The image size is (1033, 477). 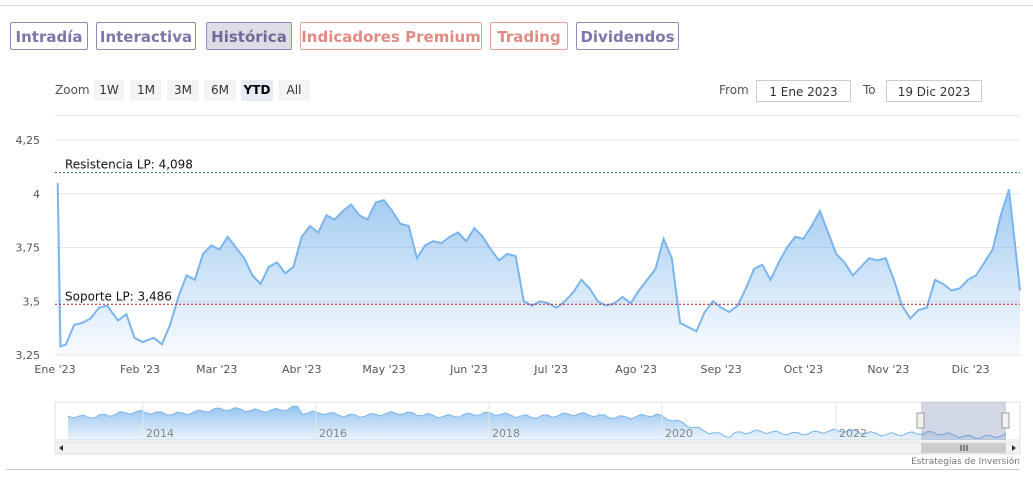 I want to click on to-label: To, so click(x=869, y=90).